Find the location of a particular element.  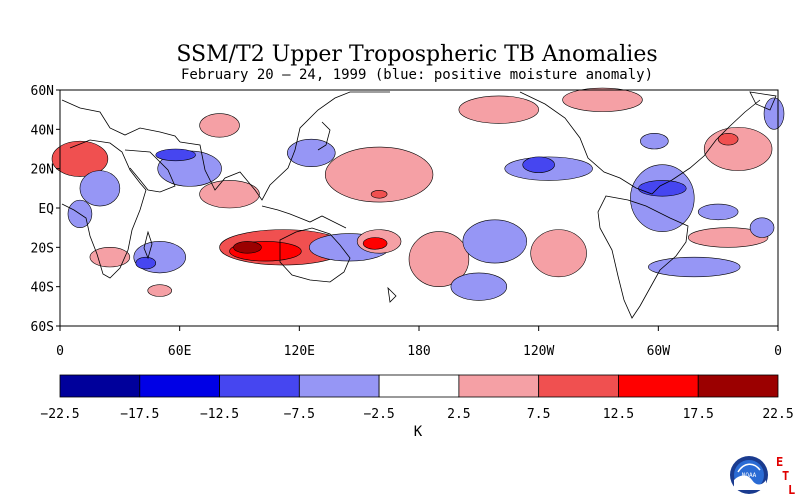

asia-coastline is located at coordinates (284, 146).